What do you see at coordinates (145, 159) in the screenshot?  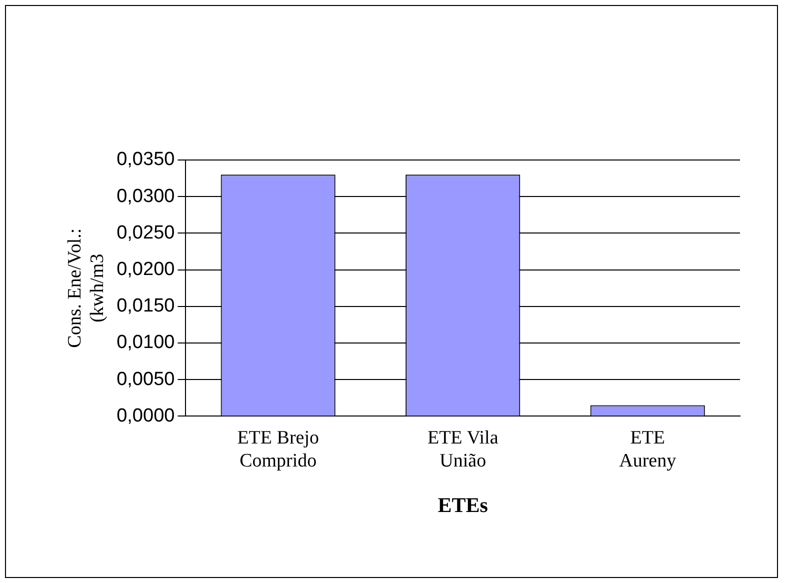 I see `y-tick-label: 0,0350` at bounding box center [145, 159].